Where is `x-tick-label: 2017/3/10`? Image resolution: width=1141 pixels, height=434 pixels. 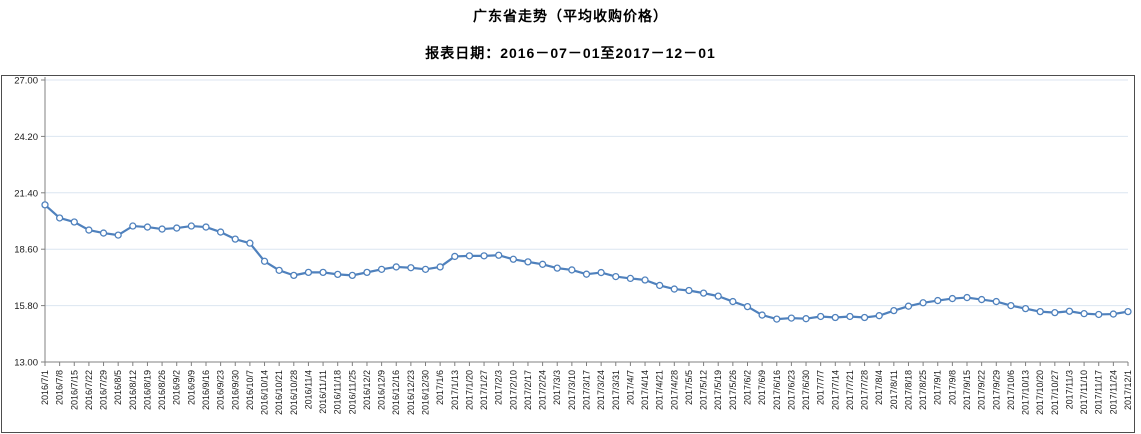
x-tick-label: 2017/3/10 is located at coordinates (572, 390).